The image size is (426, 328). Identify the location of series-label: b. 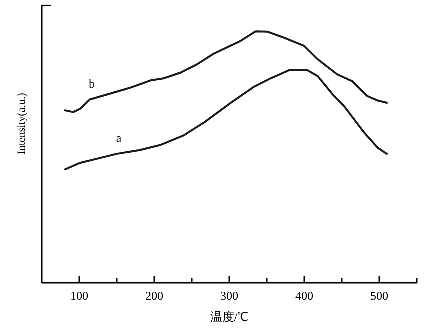
(92, 83).